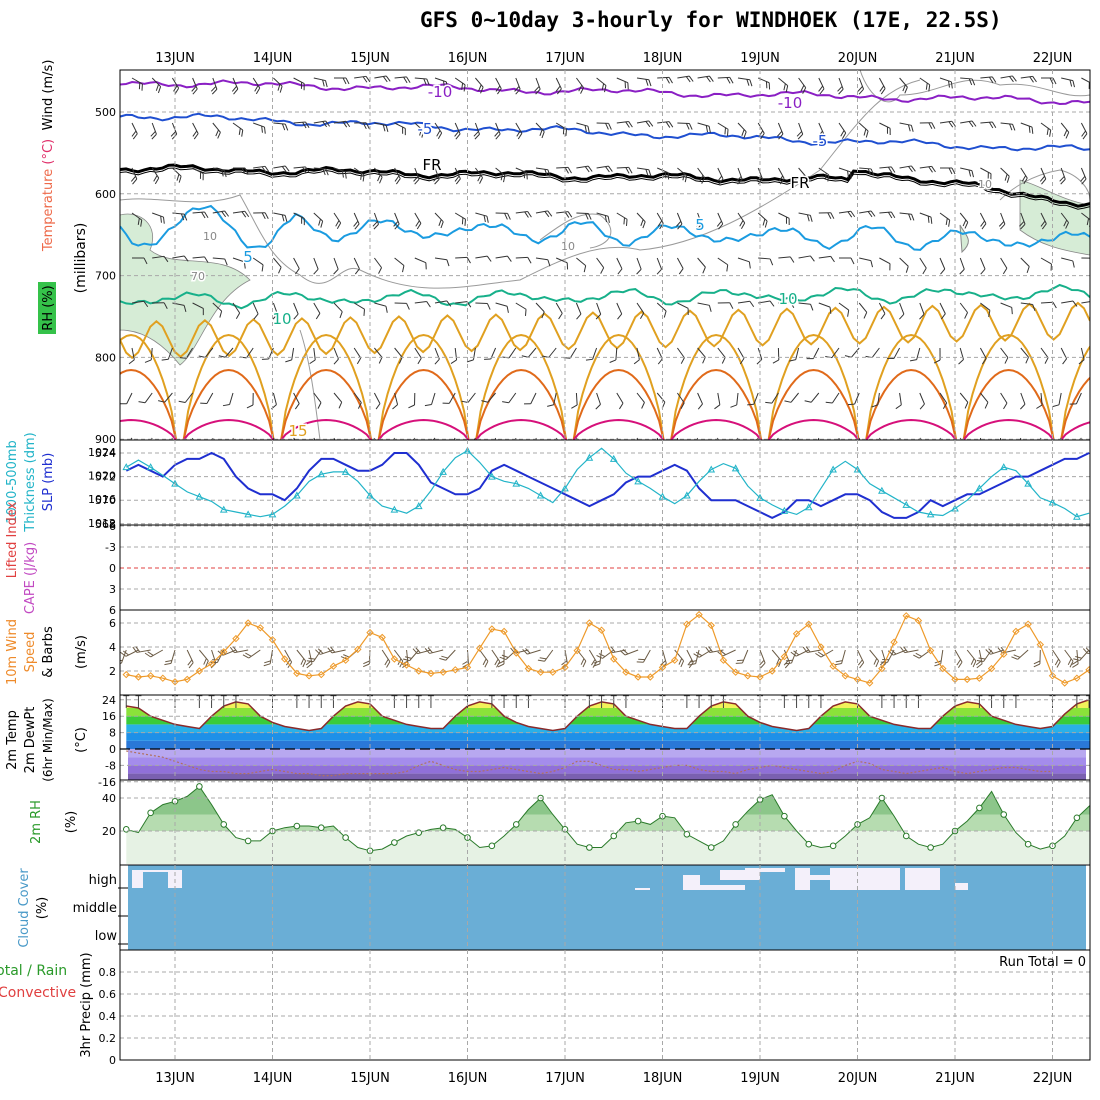 The image size is (1100, 1100). I want to click on contour-label: 10, so click(985, 184).